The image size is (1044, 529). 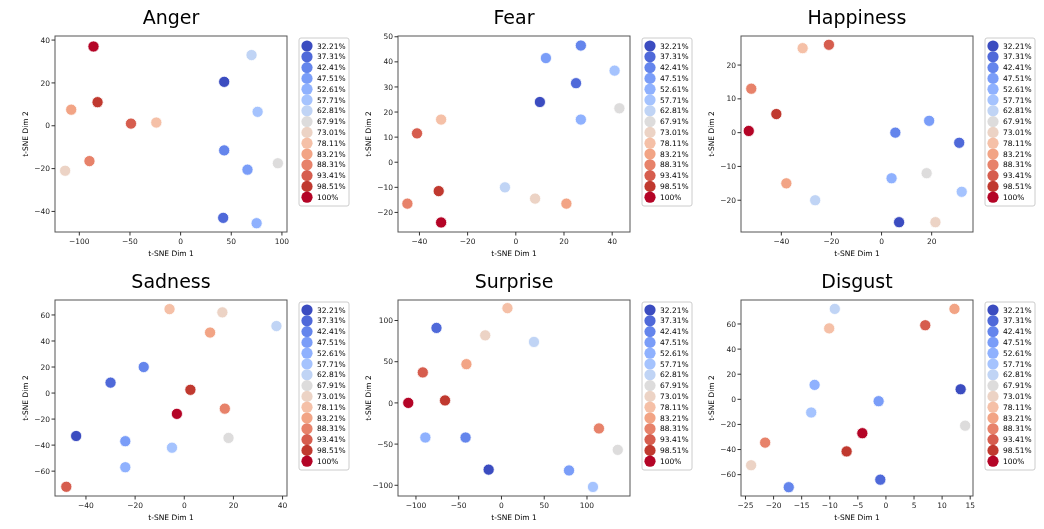 I want to click on chart-title: Surprise, so click(x=514, y=281).